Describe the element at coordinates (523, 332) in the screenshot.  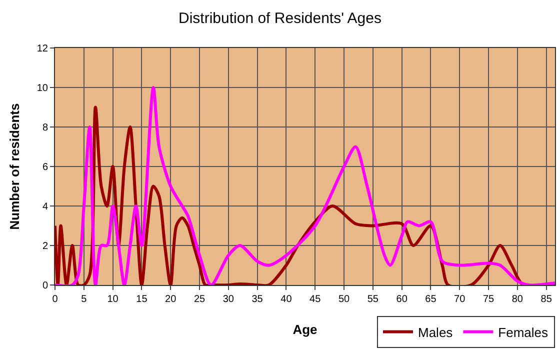
I see `legend-label: Females` at that location.